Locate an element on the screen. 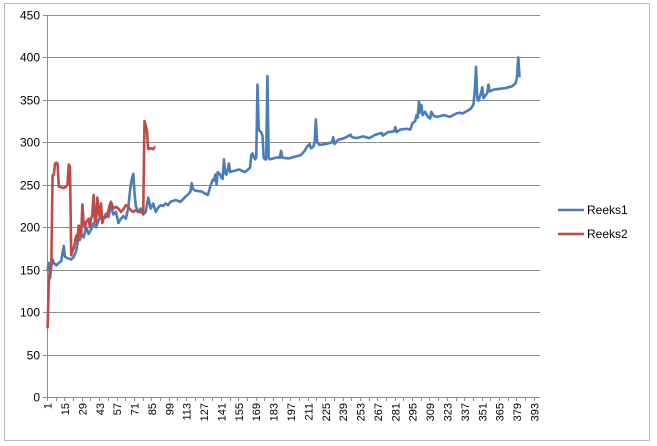 The width and height of the screenshot is (657, 446). xtick-label-267: 267 is located at coordinates (379, 412).